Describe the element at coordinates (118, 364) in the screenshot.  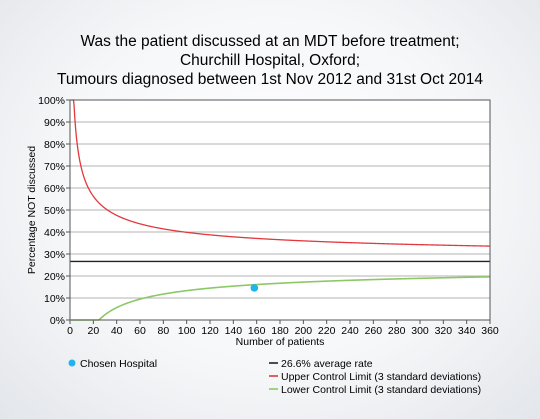
I see `legend-label-chosen-hospital: Chosen Hospital` at that location.